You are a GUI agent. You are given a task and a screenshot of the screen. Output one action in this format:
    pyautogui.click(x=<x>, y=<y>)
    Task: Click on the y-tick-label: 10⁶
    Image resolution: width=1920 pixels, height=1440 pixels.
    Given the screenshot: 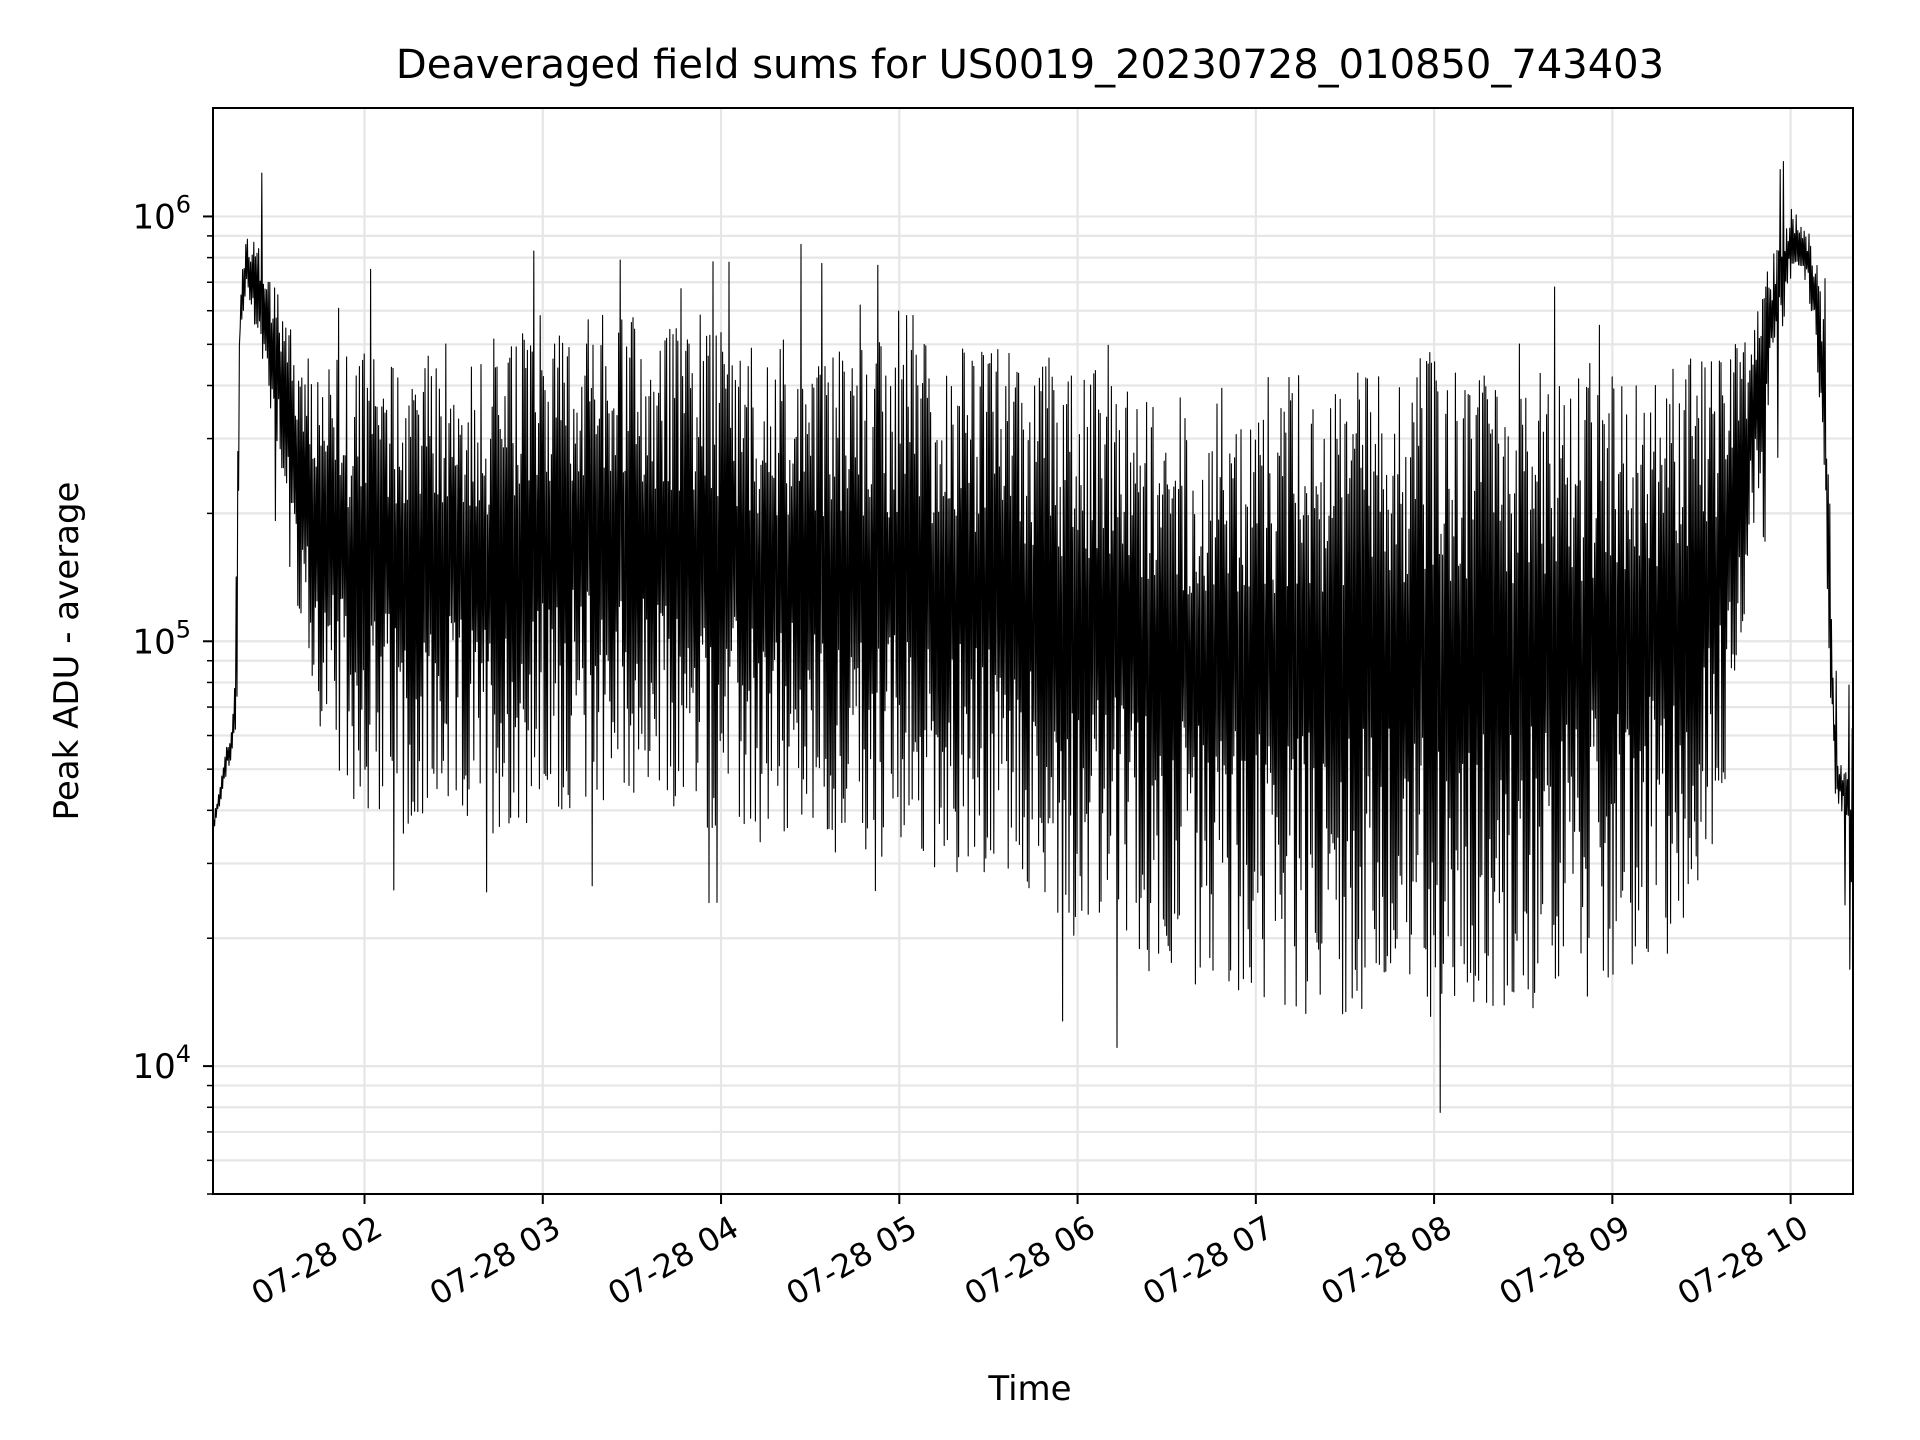 What is the action you would take?
    pyautogui.click(x=161, y=213)
    